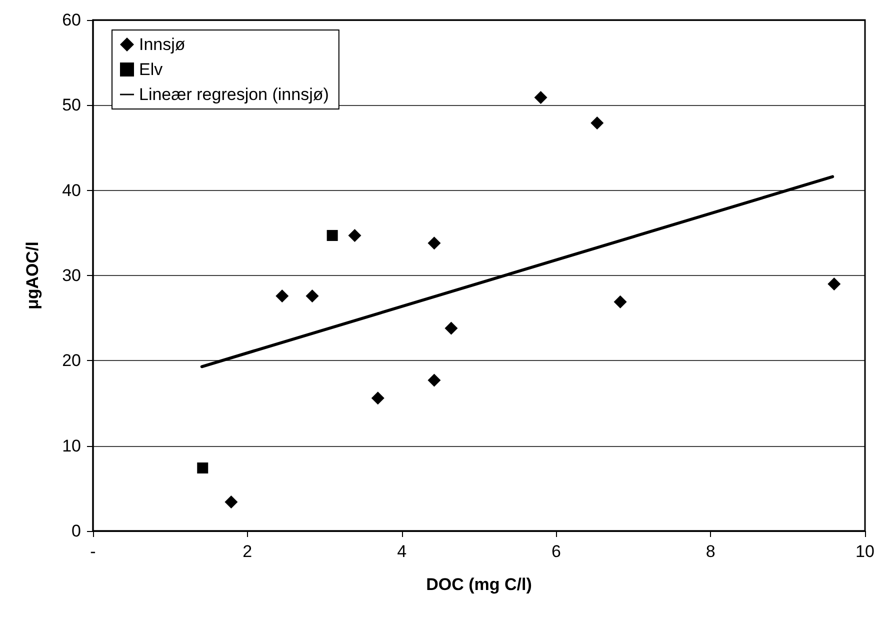 Image resolution: width=878 pixels, height=621 pixels. I want to click on y-tick-label: 0, so click(76, 531).